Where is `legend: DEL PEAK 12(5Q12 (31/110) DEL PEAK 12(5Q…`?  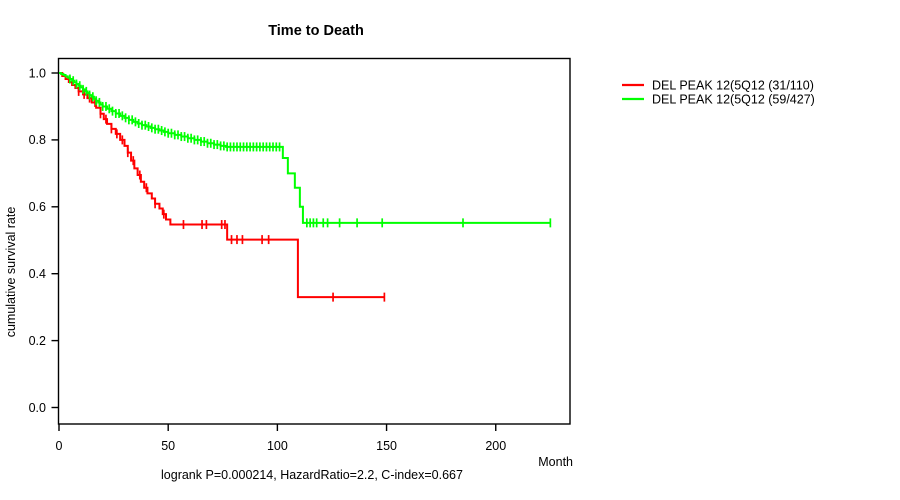 legend: DEL PEAK 12(5Q12 (31/110) DEL PEAK 12(5Q… is located at coordinates (718, 93).